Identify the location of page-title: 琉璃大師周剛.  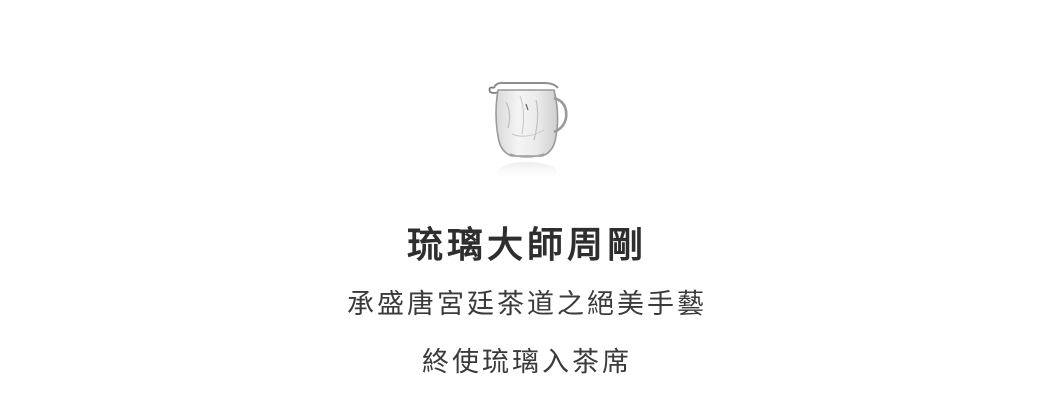
(526, 245).